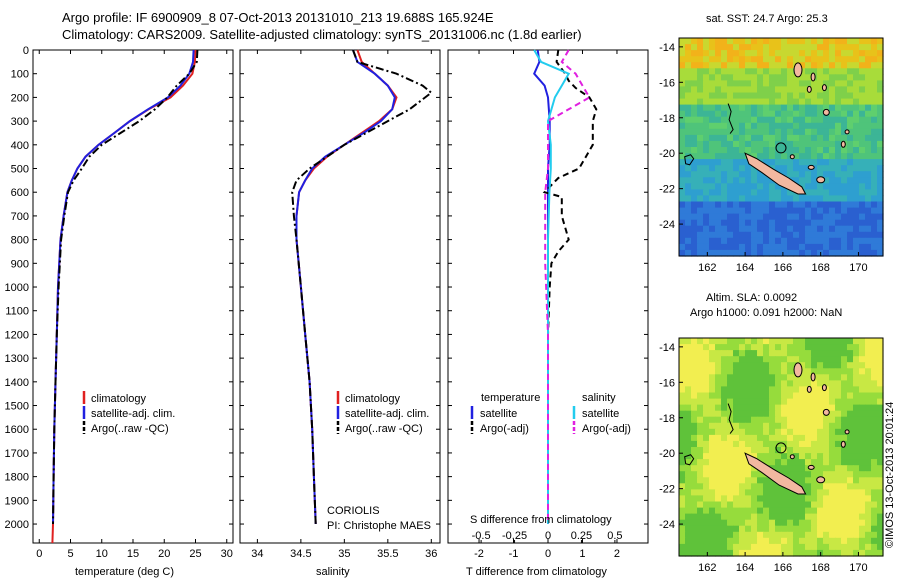 This screenshot has width=900, height=585. What do you see at coordinates (102, 554) in the screenshot?
I see `x-tick-label: 10` at bounding box center [102, 554].